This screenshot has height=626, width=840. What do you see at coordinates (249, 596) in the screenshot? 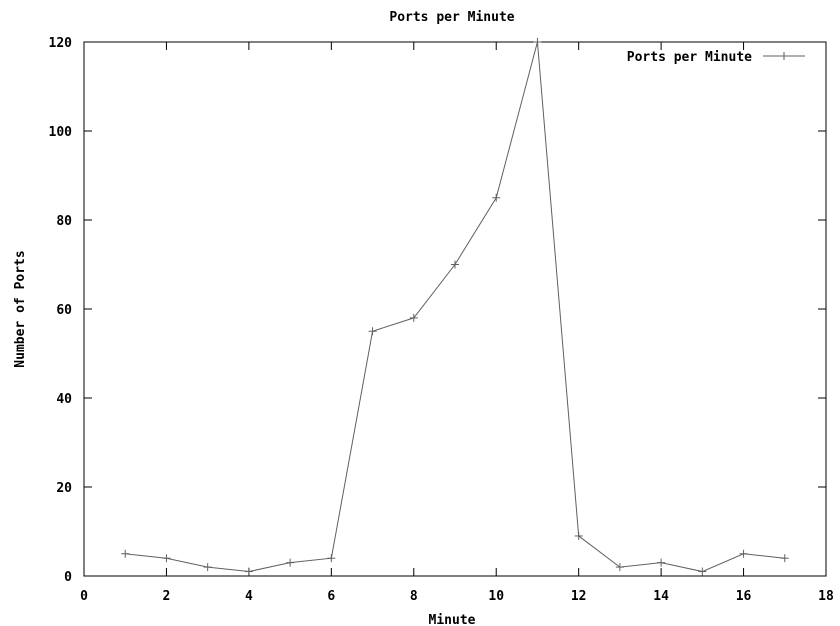
I see `x-tick-label: 4` at bounding box center [249, 596].